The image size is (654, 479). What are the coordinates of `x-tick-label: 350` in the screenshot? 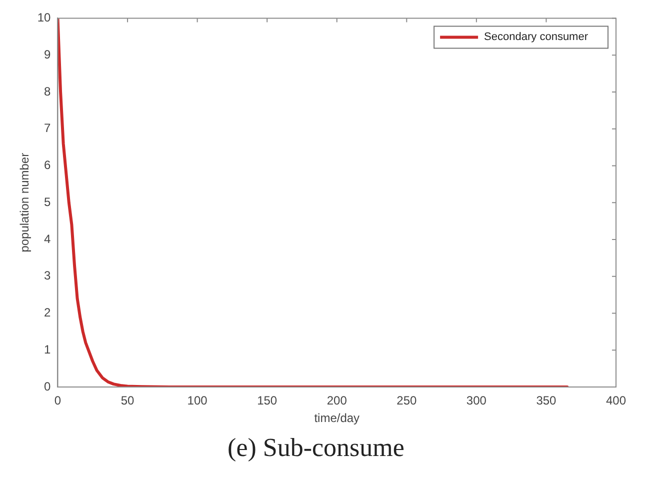 It's located at (546, 401).